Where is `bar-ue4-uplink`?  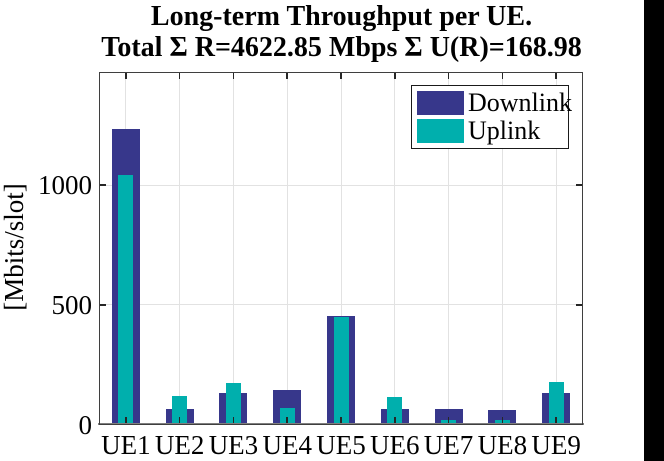
bar-ue4-uplink is located at coordinates (287, 416).